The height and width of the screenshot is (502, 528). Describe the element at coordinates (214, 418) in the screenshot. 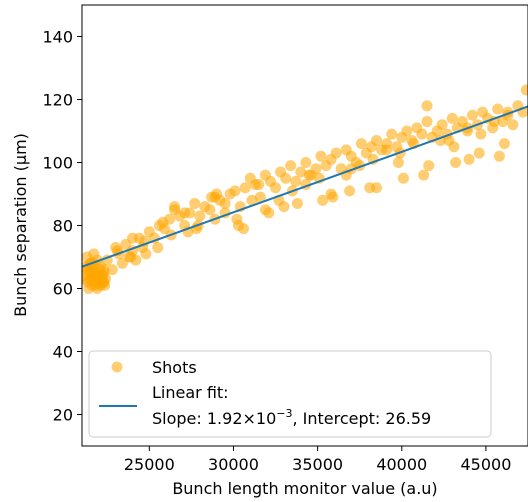

I see `legend-slope-text: Slope: 1.92×10` at that location.